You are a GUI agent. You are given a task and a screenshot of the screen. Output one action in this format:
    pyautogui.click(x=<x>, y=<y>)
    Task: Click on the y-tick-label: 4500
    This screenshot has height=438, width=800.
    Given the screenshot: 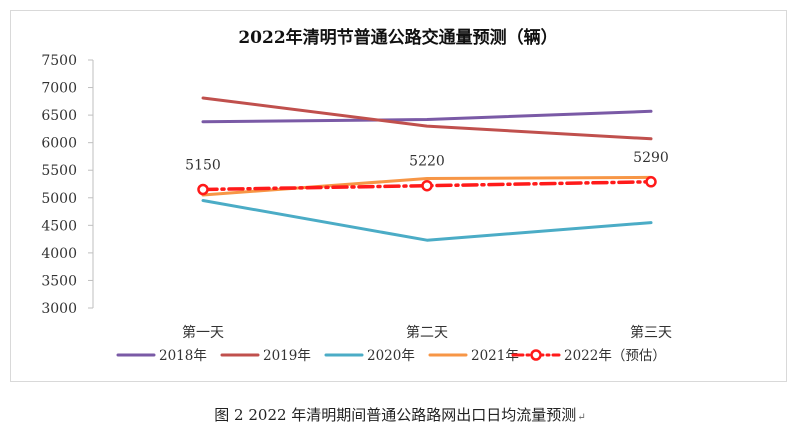 What is the action you would take?
    pyautogui.click(x=59, y=226)
    